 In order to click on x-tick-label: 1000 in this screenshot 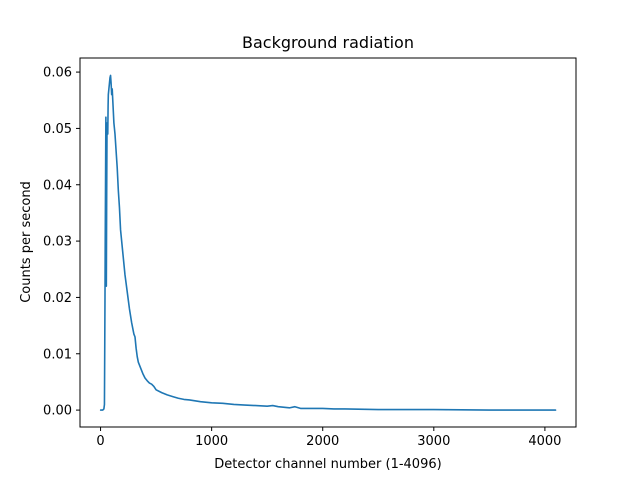, I will do `click(211, 441)`.